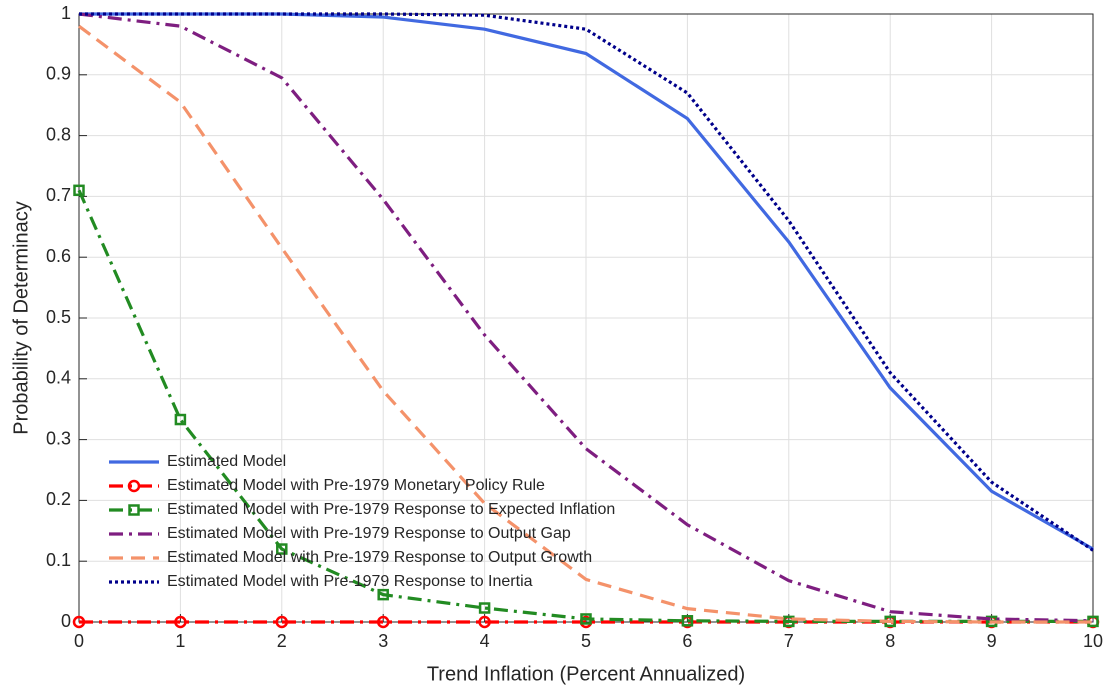 The image size is (1107, 690). What do you see at coordinates (789, 641) in the screenshot?
I see `x-tick-label: 7` at bounding box center [789, 641].